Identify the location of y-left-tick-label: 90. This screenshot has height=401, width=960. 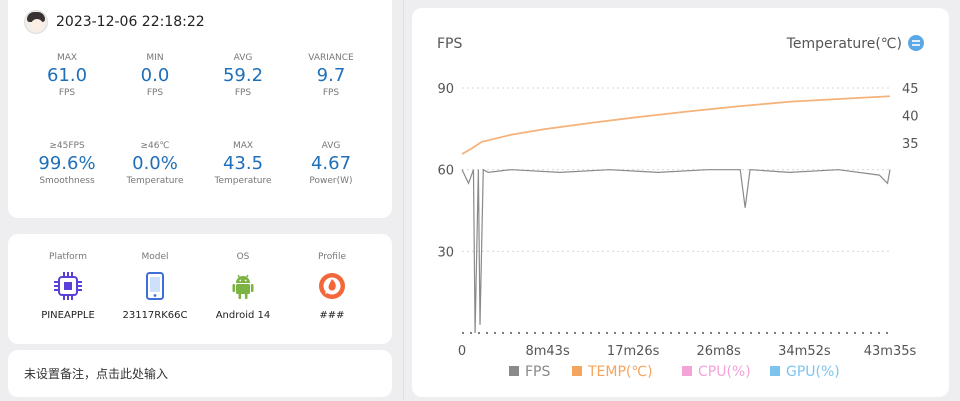
(445, 89).